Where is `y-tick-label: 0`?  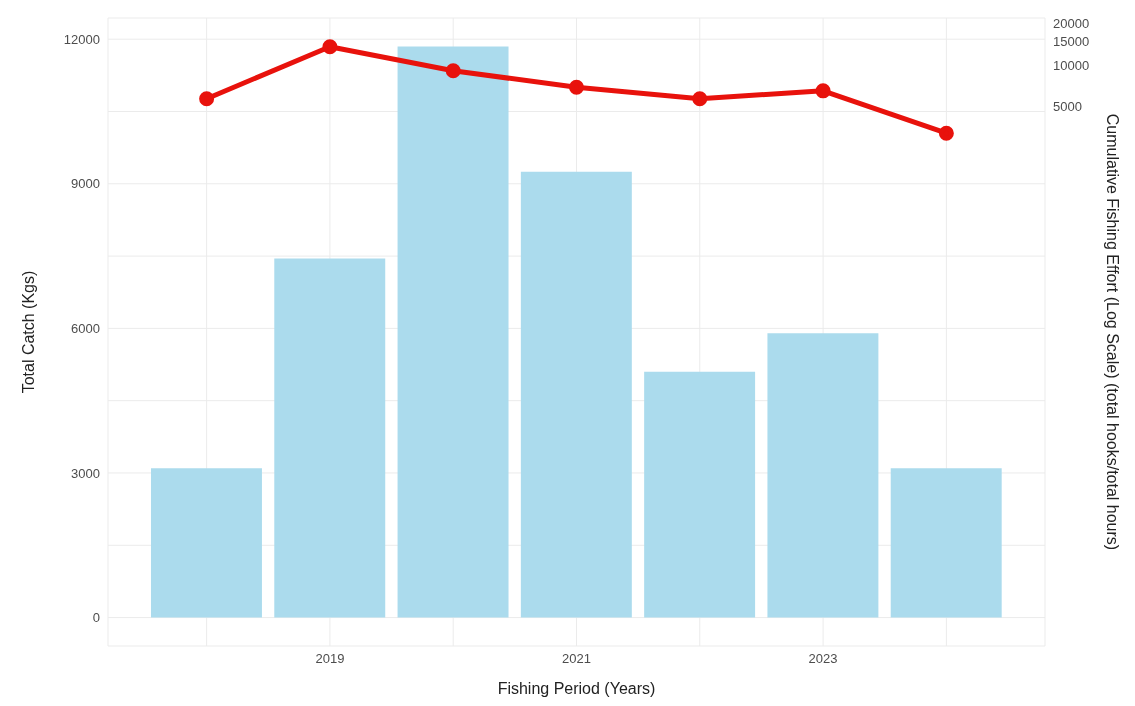
y-tick-label: 0 is located at coordinates (96, 618).